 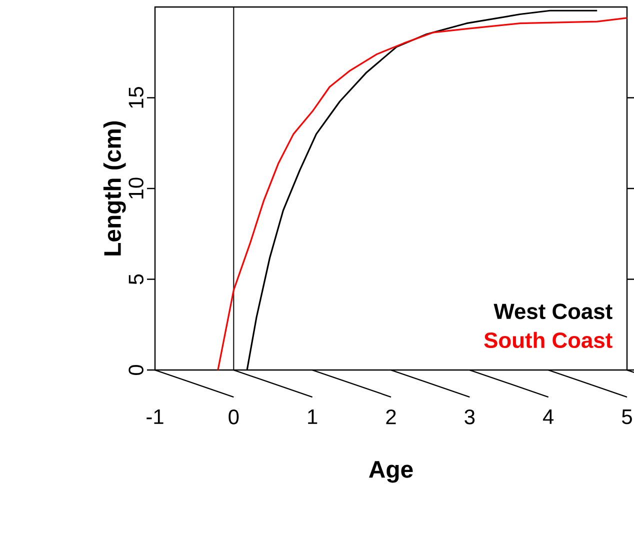 I want to click on y-axis-title: Length (cm), so click(x=114, y=188).